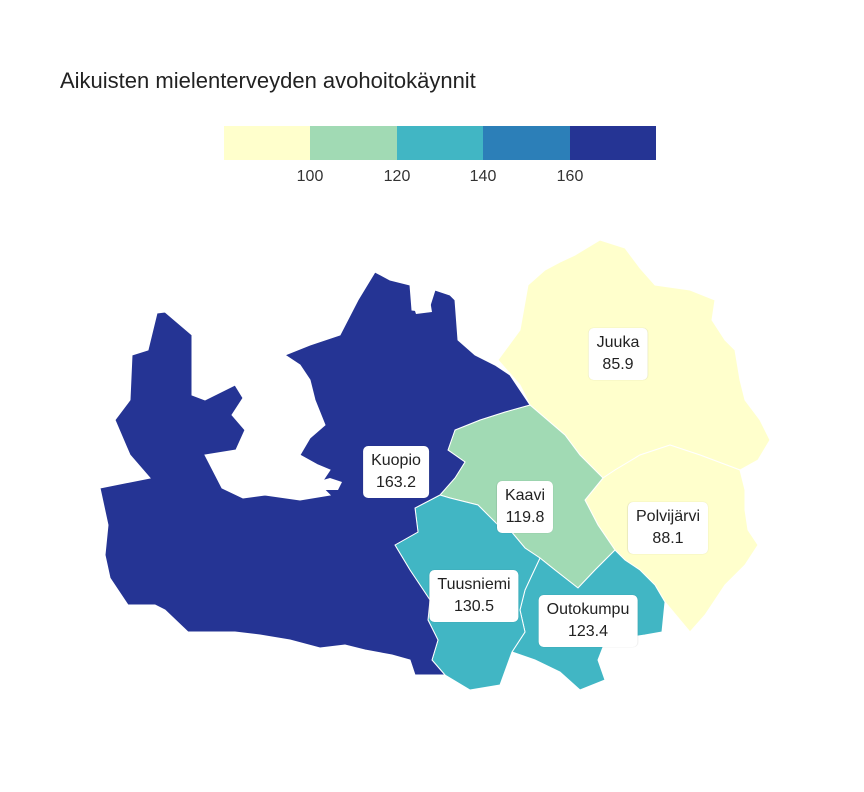 The image size is (864, 792). Describe the element at coordinates (483, 176) in the screenshot. I see `legend-tick-140: 140` at that location.